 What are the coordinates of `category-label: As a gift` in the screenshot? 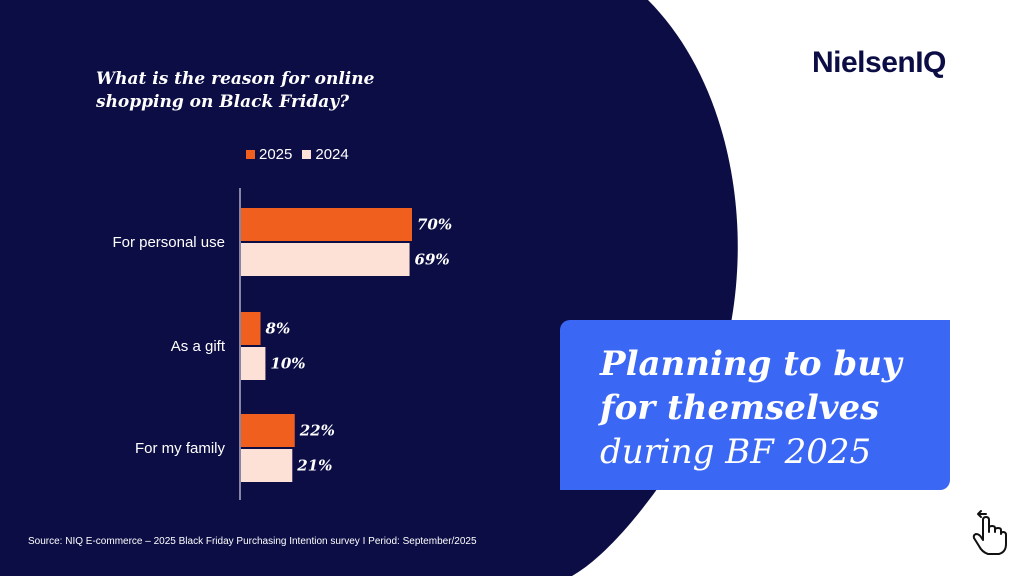 It's located at (198, 346).